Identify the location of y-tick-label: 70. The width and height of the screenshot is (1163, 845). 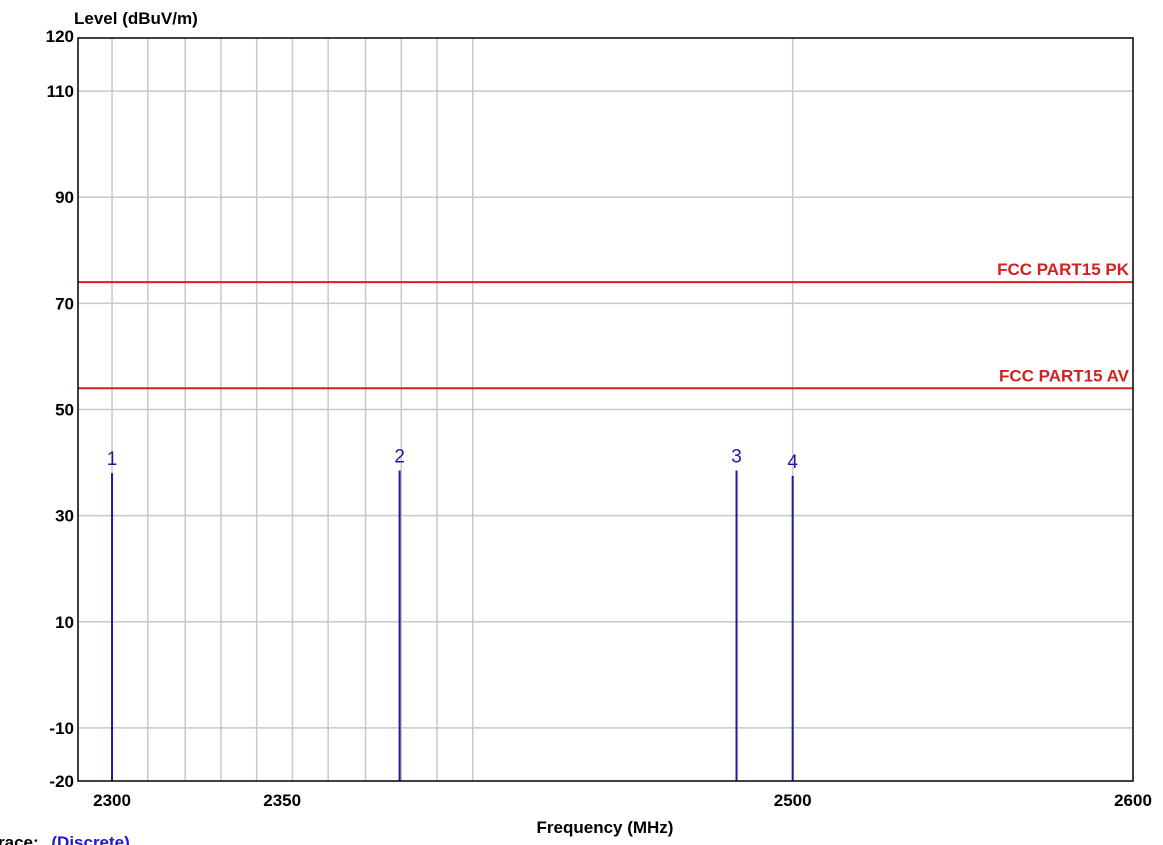
(64, 303).